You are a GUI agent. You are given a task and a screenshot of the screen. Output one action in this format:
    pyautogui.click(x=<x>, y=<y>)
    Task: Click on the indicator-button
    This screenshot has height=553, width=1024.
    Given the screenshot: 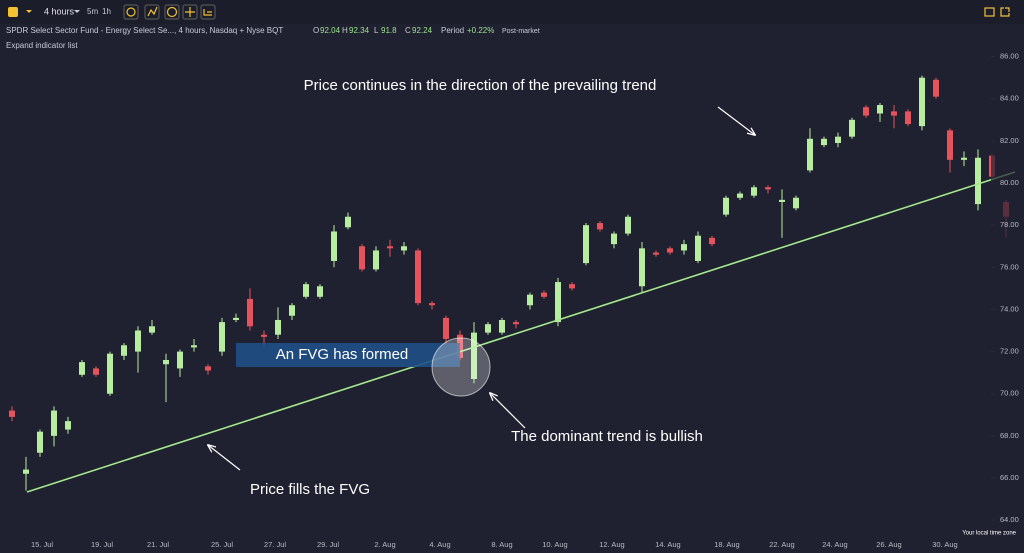 What is the action you would take?
    pyautogui.click(x=131, y=12)
    